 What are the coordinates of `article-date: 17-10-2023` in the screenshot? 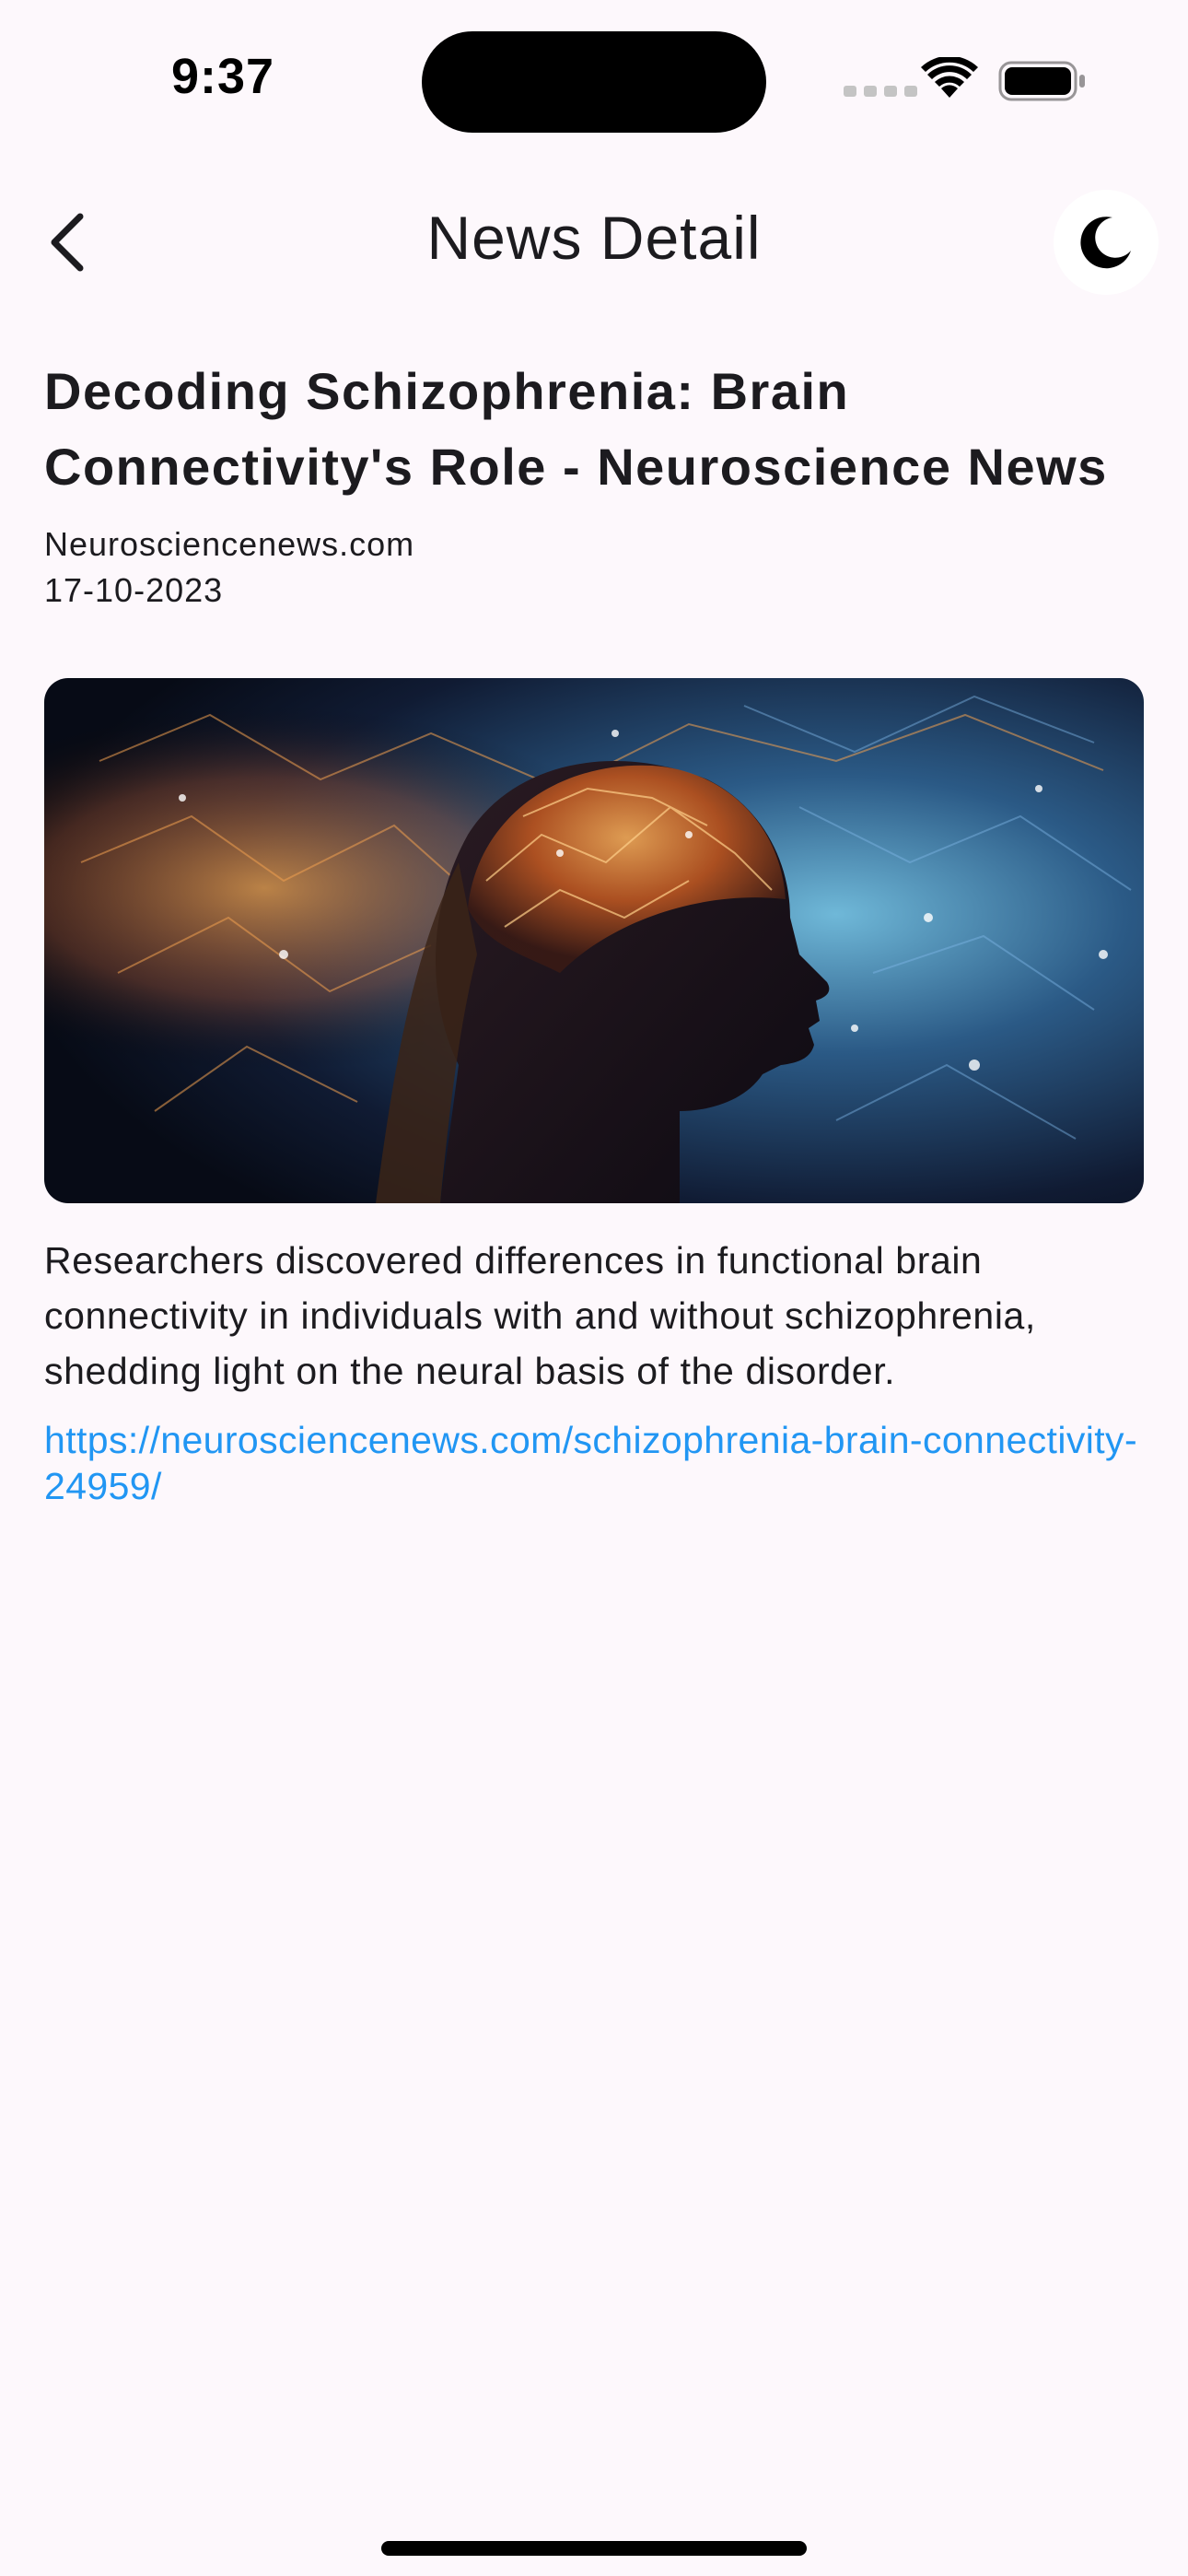 It's located at (134, 590).